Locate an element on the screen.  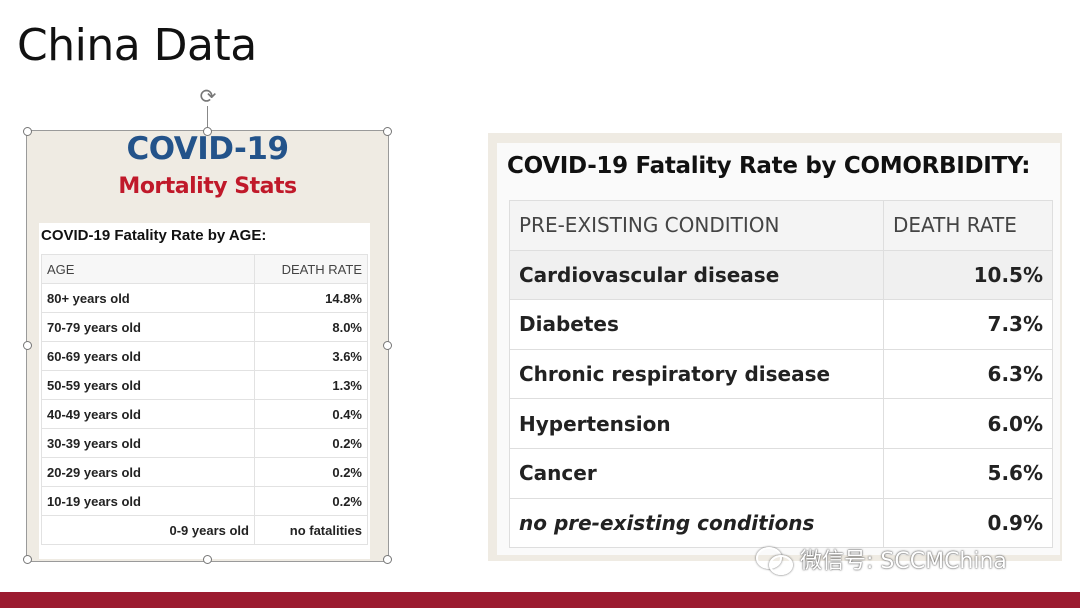
table-row: Hypertension 6.0% is located at coordinates (781, 423).